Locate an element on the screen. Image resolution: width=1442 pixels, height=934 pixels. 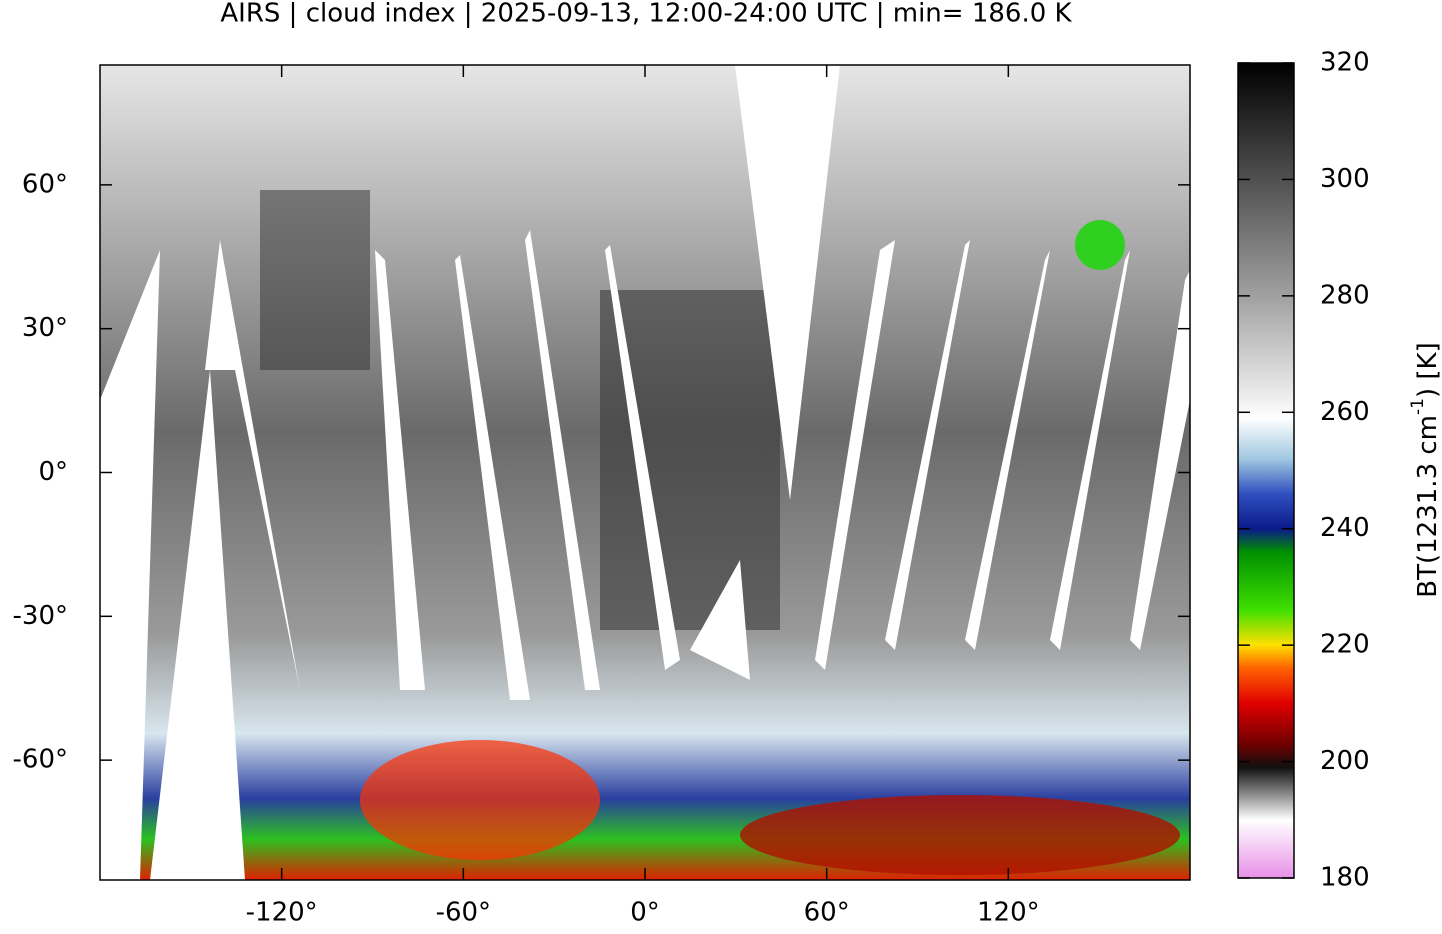
colorbar-tick-label: 200 is located at coordinates (1345, 761).